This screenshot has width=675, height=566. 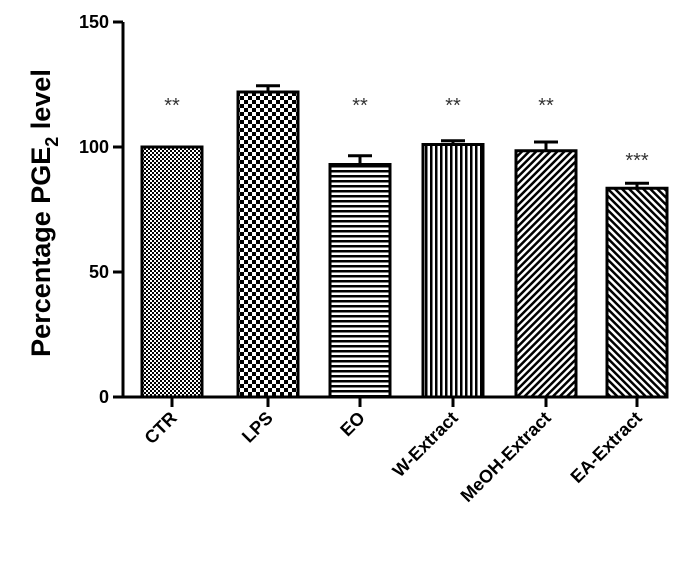 I want to click on significance-label: ***, so click(x=637, y=161).